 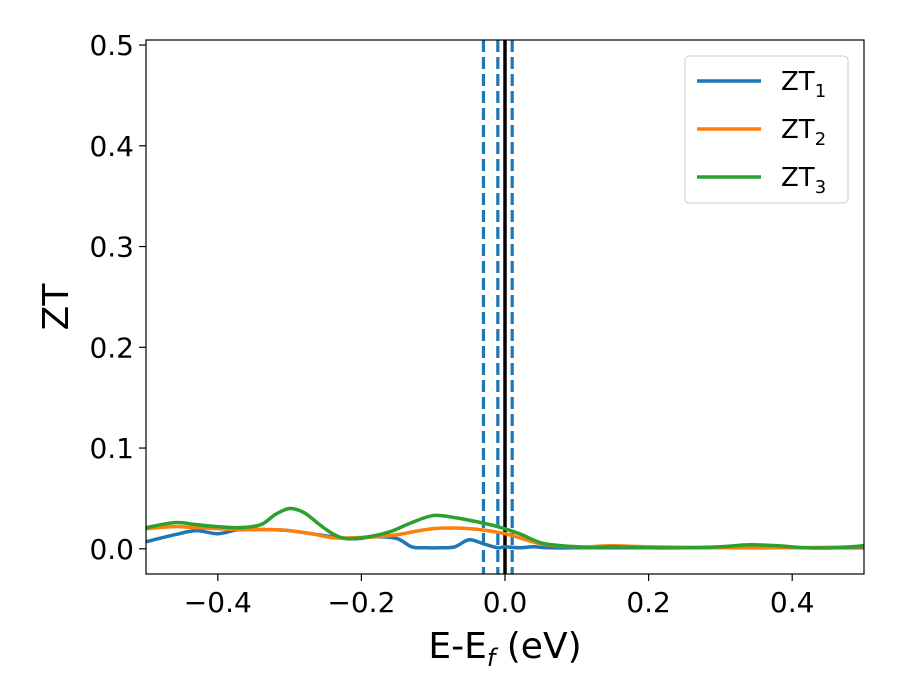 What do you see at coordinates (111, 45) in the screenshot?
I see `y-tick-label: 0.5` at bounding box center [111, 45].